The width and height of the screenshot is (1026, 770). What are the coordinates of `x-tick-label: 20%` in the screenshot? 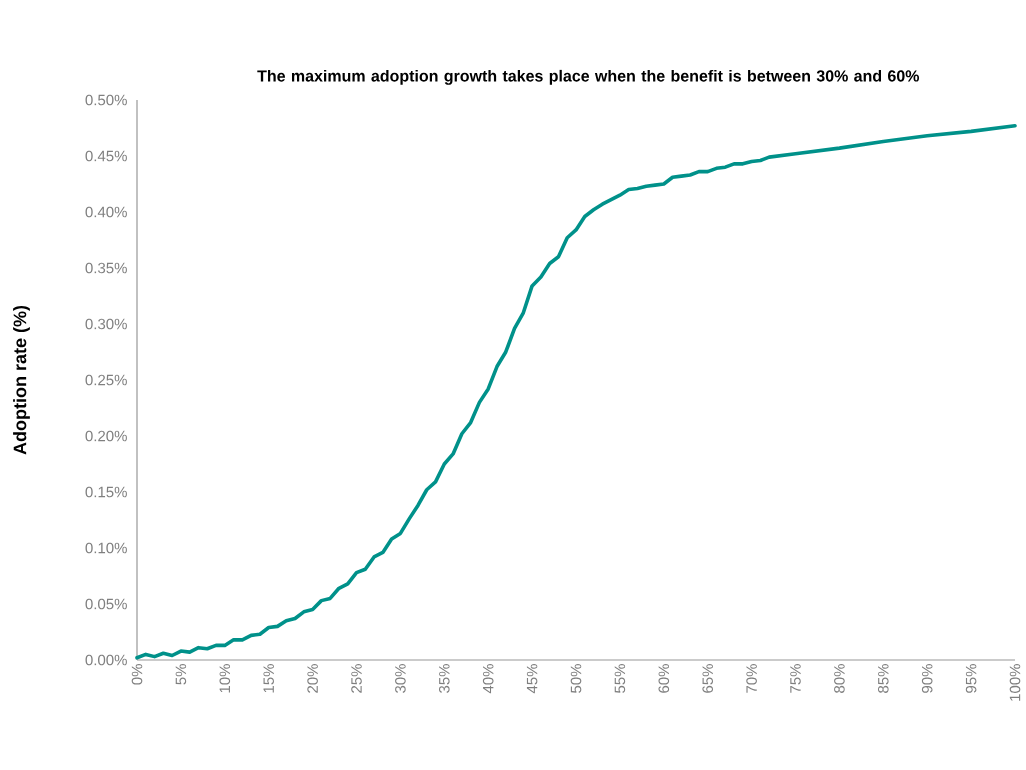 It's located at (312, 678).